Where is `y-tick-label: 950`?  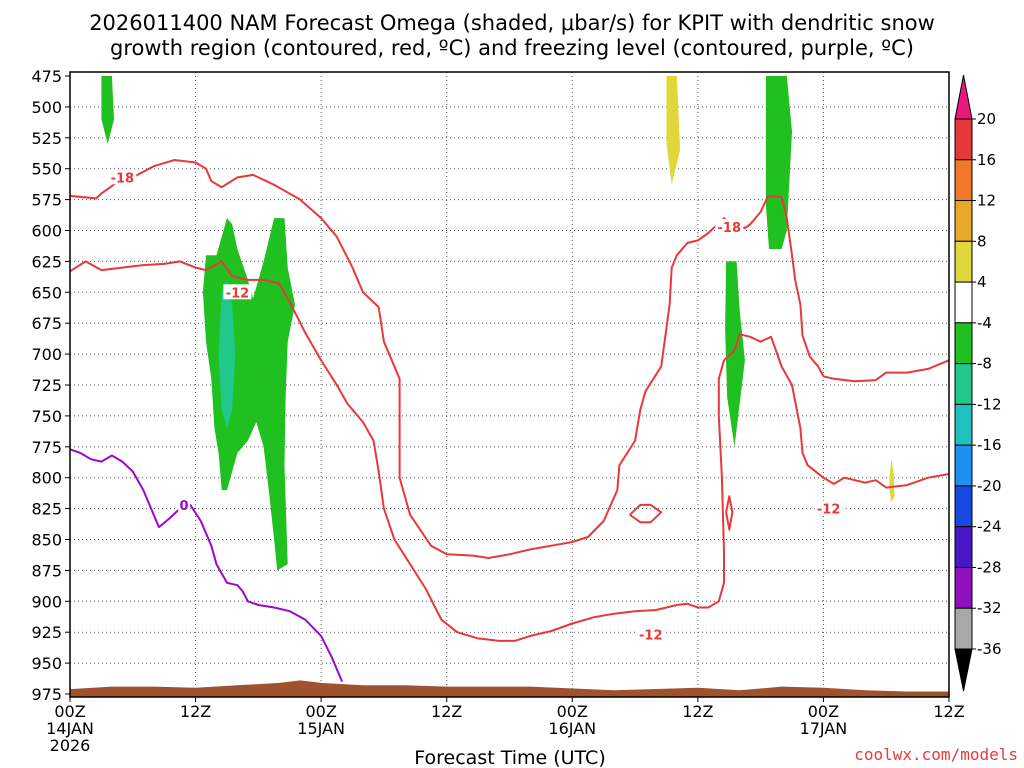
y-tick-label: 950 is located at coordinates (46, 663).